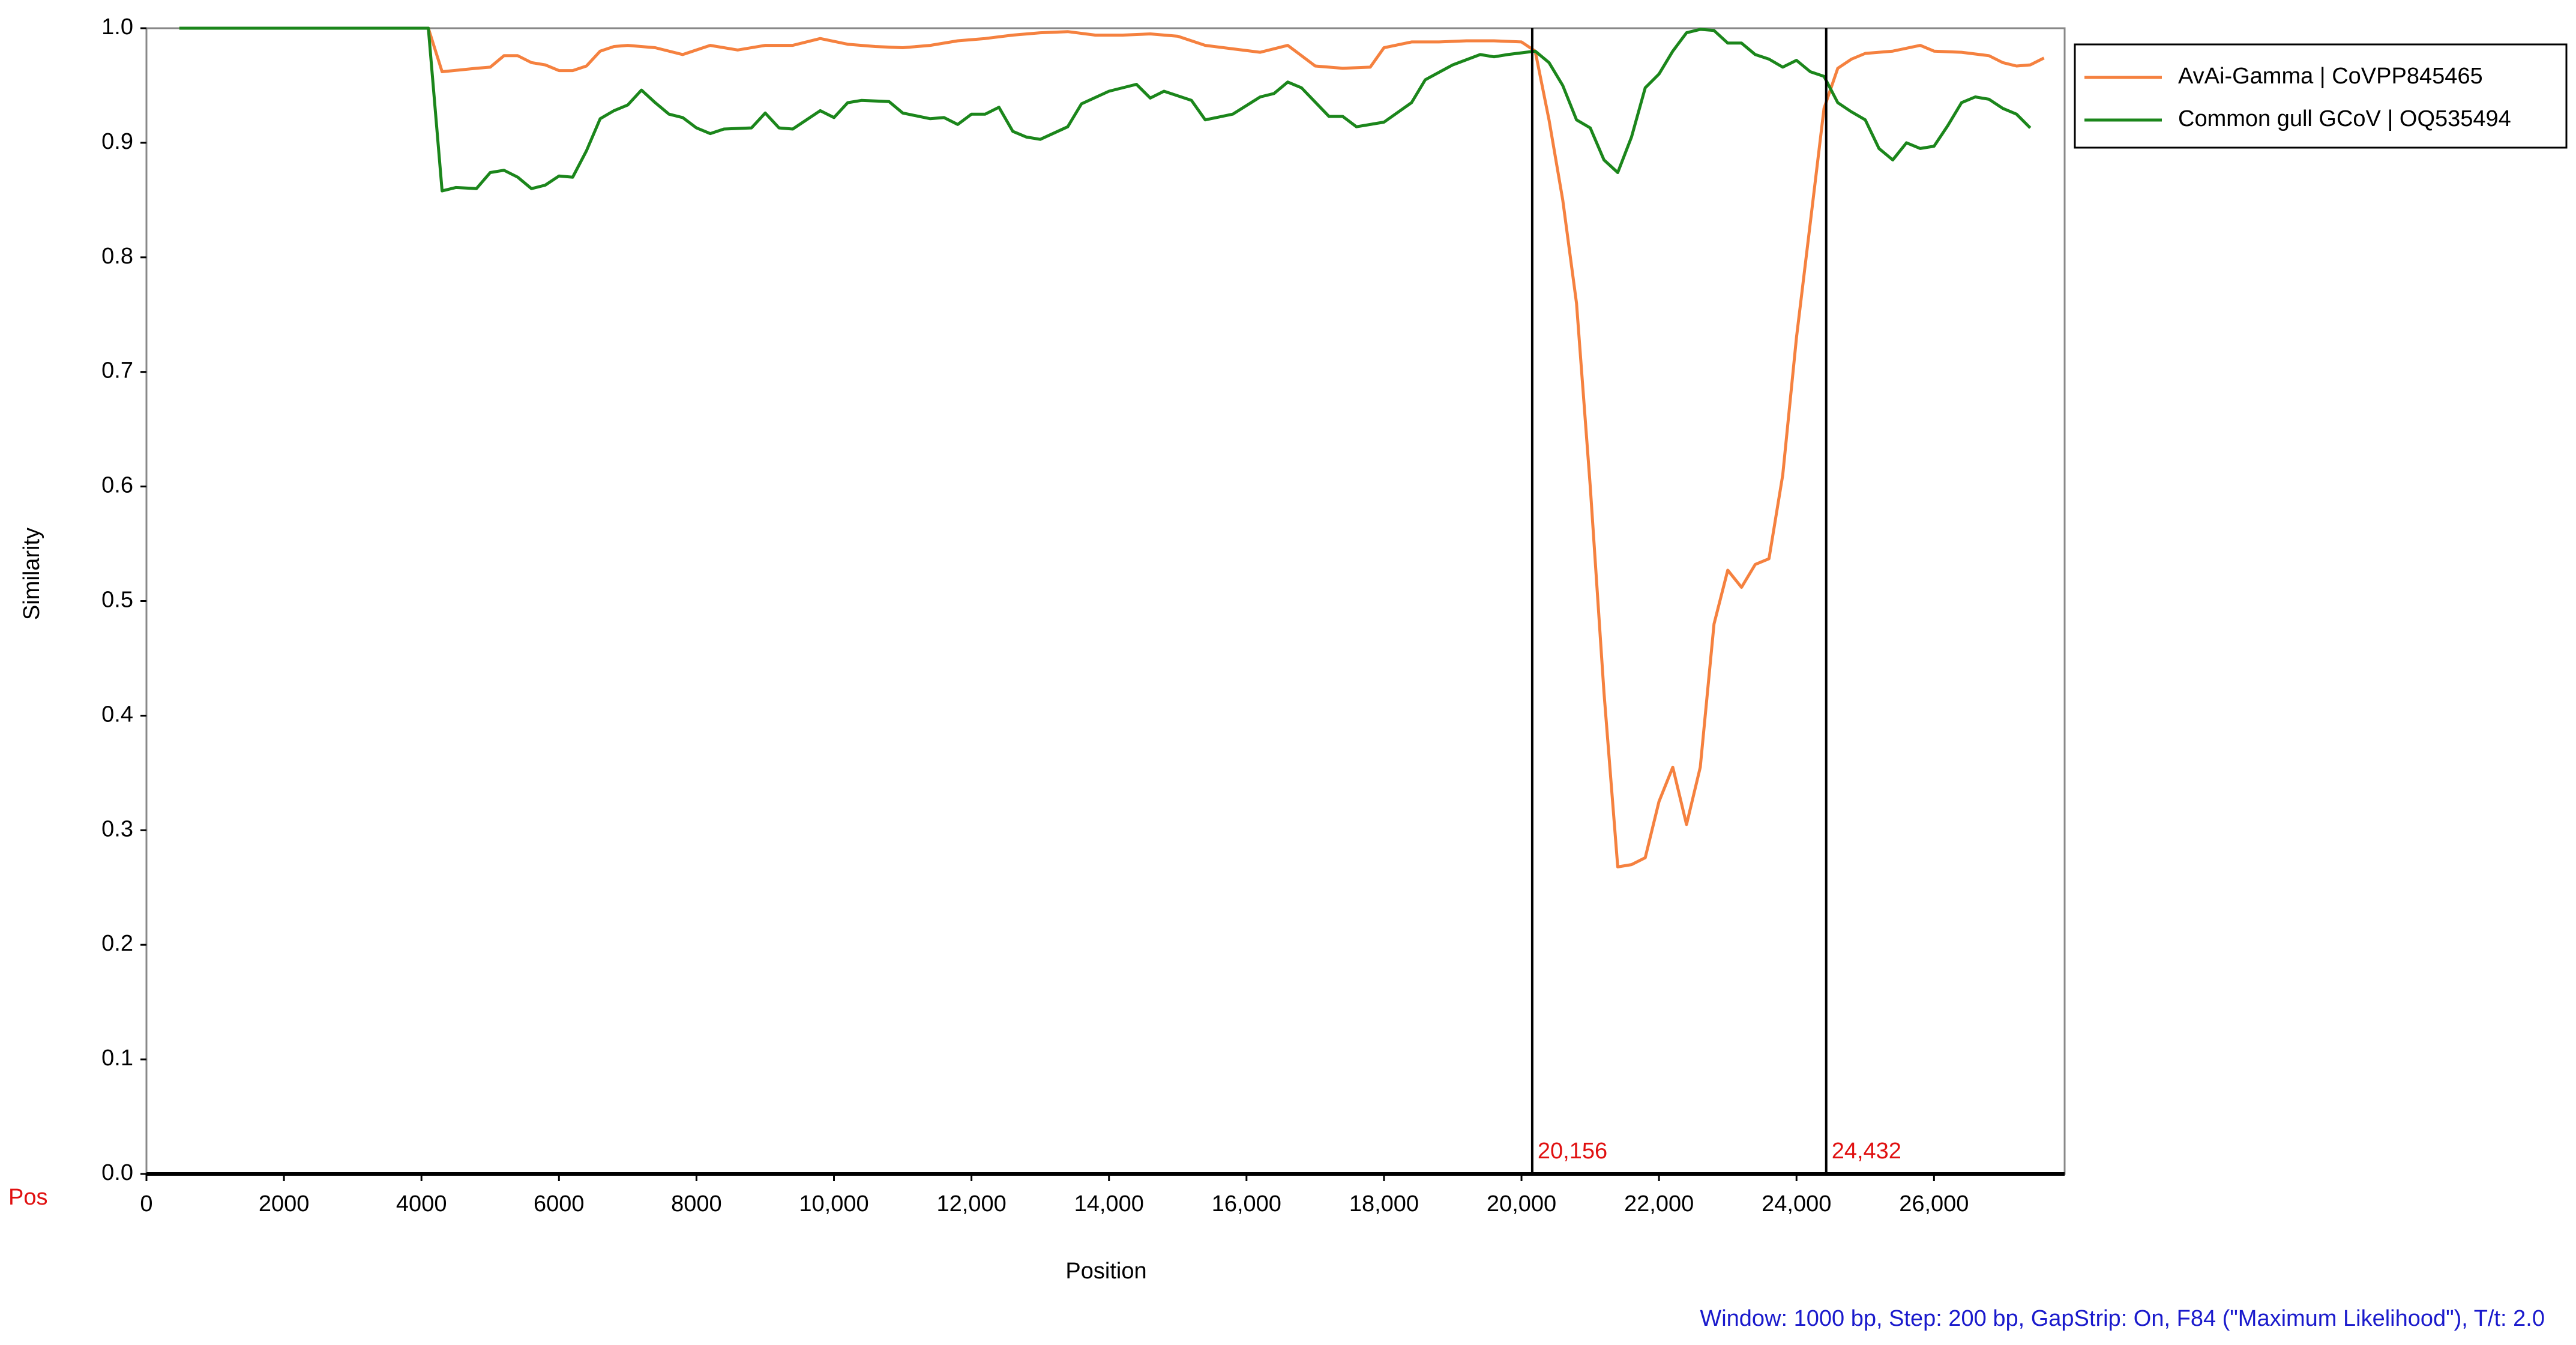  What do you see at coordinates (2344, 118) in the screenshot?
I see `legend-label: Common gull GCoV | OQ535494` at bounding box center [2344, 118].